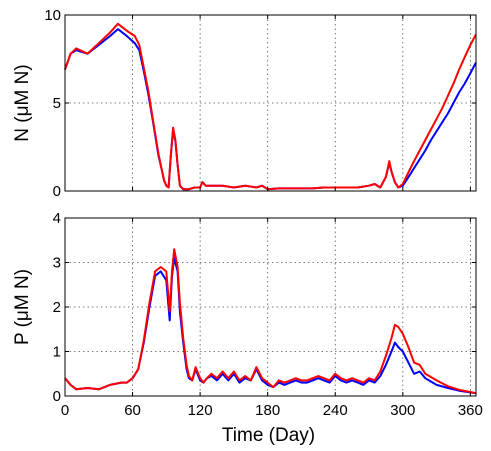 The width and height of the screenshot is (491, 451). What do you see at coordinates (268, 435) in the screenshot?
I see `x-axis-label: Time (Day)` at bounding box center [268, 435].